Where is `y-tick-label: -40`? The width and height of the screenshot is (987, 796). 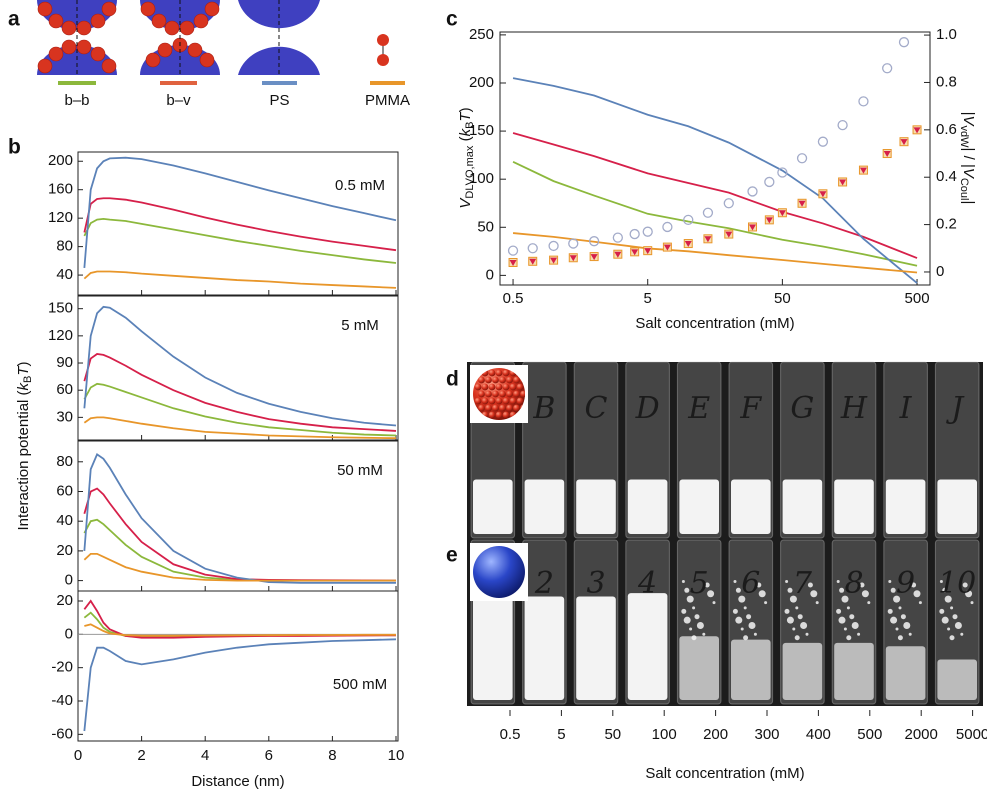
y-tick-label: -40 is located at coordinates (62, 700).